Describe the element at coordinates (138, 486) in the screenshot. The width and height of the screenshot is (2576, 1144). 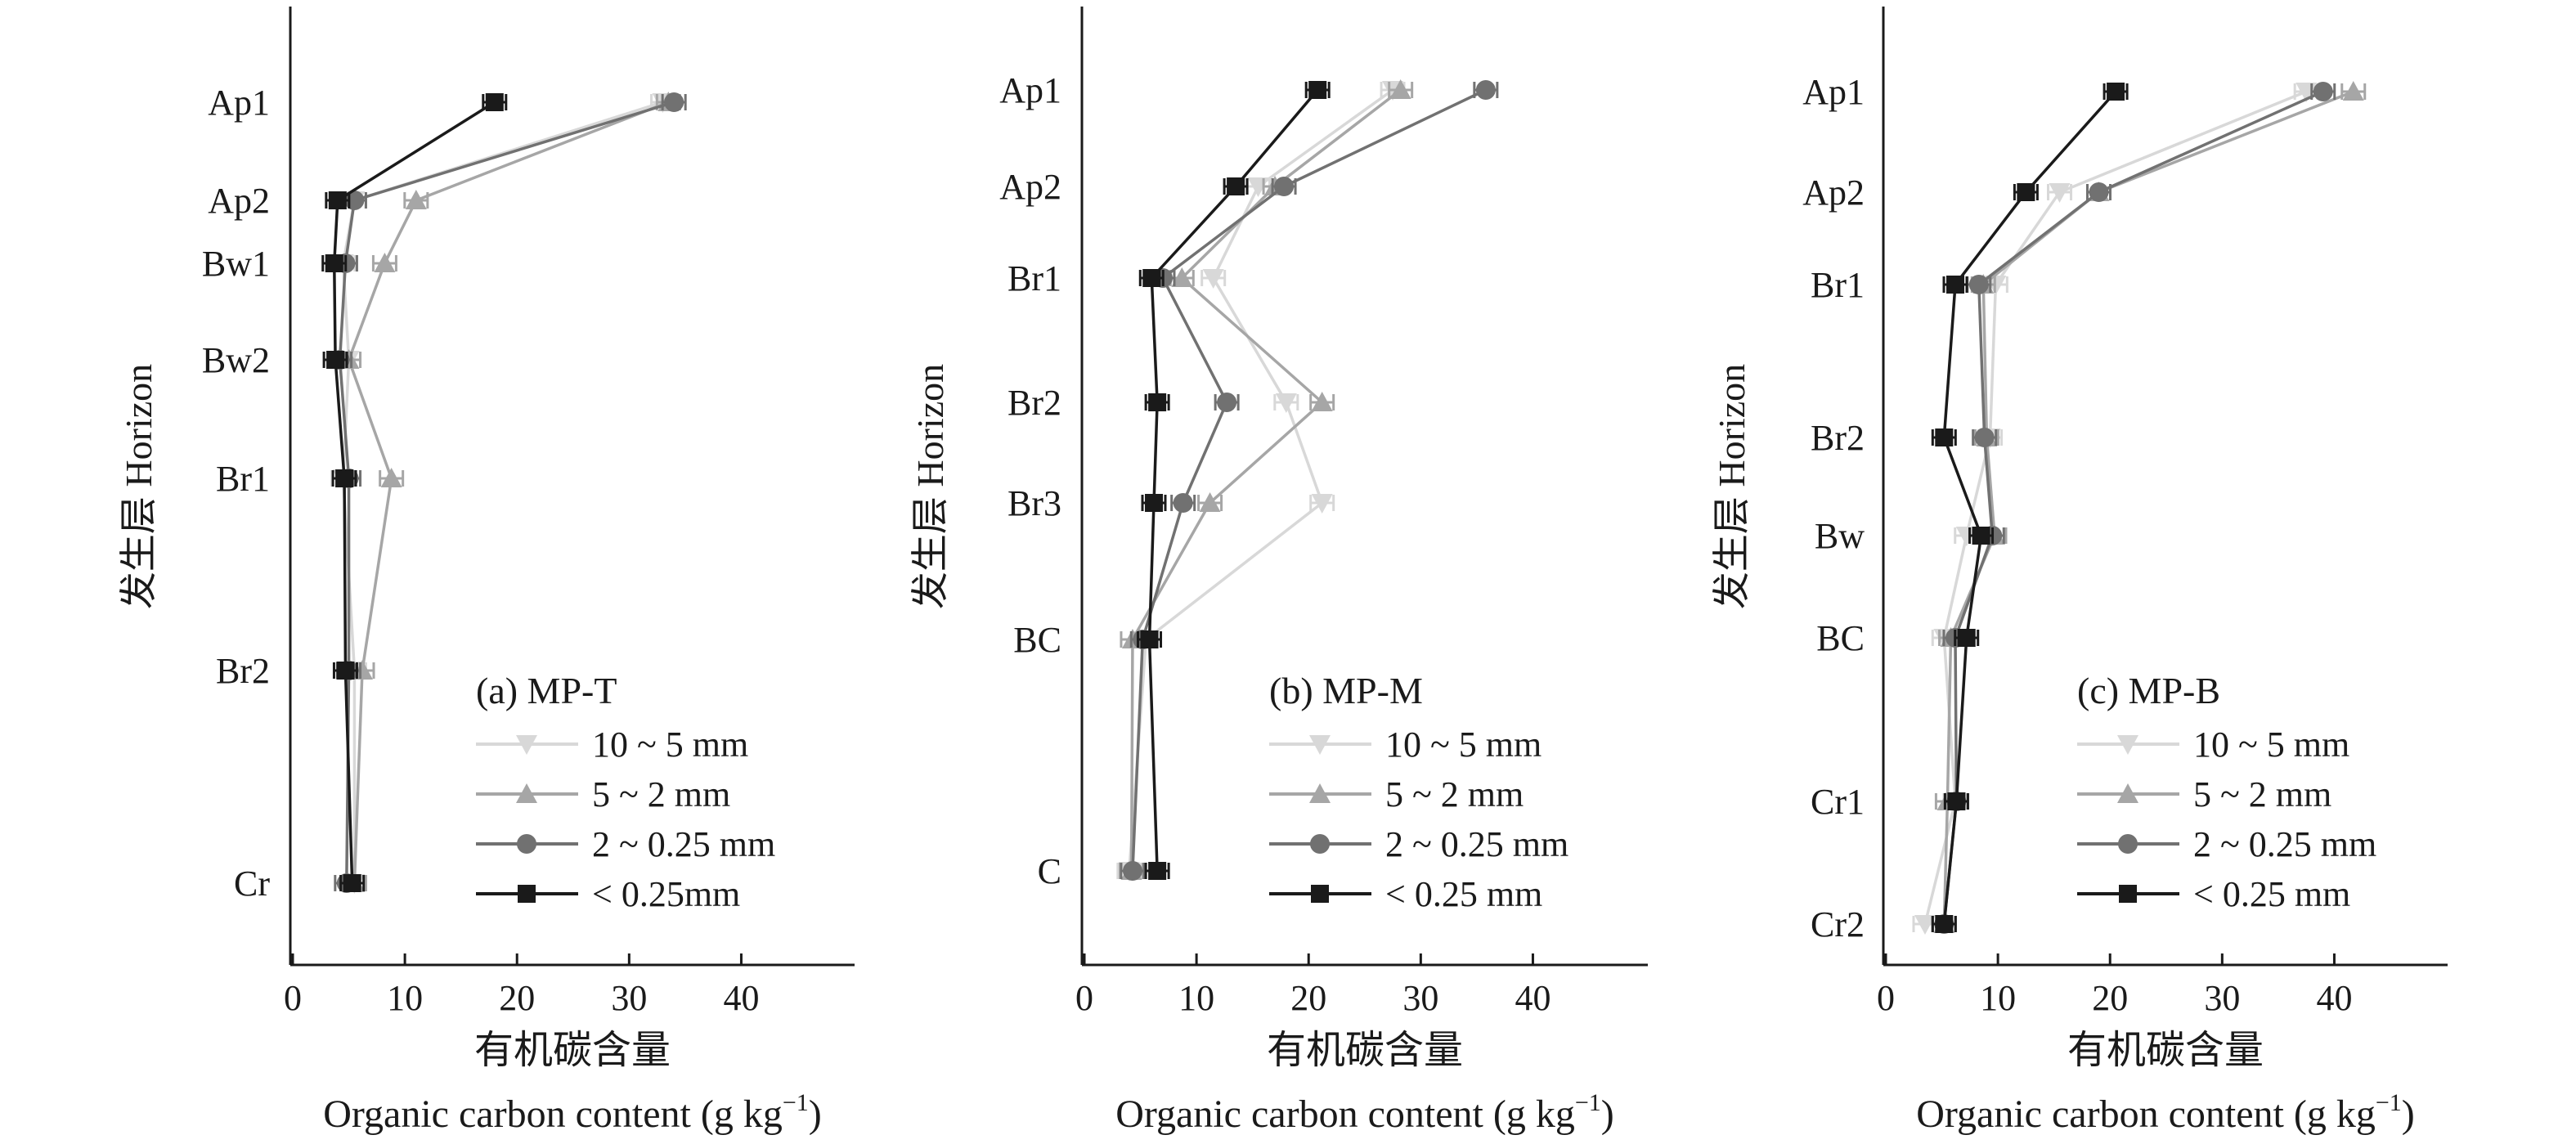
I see `y-axis-title: 发生层 Horizon` at that location.